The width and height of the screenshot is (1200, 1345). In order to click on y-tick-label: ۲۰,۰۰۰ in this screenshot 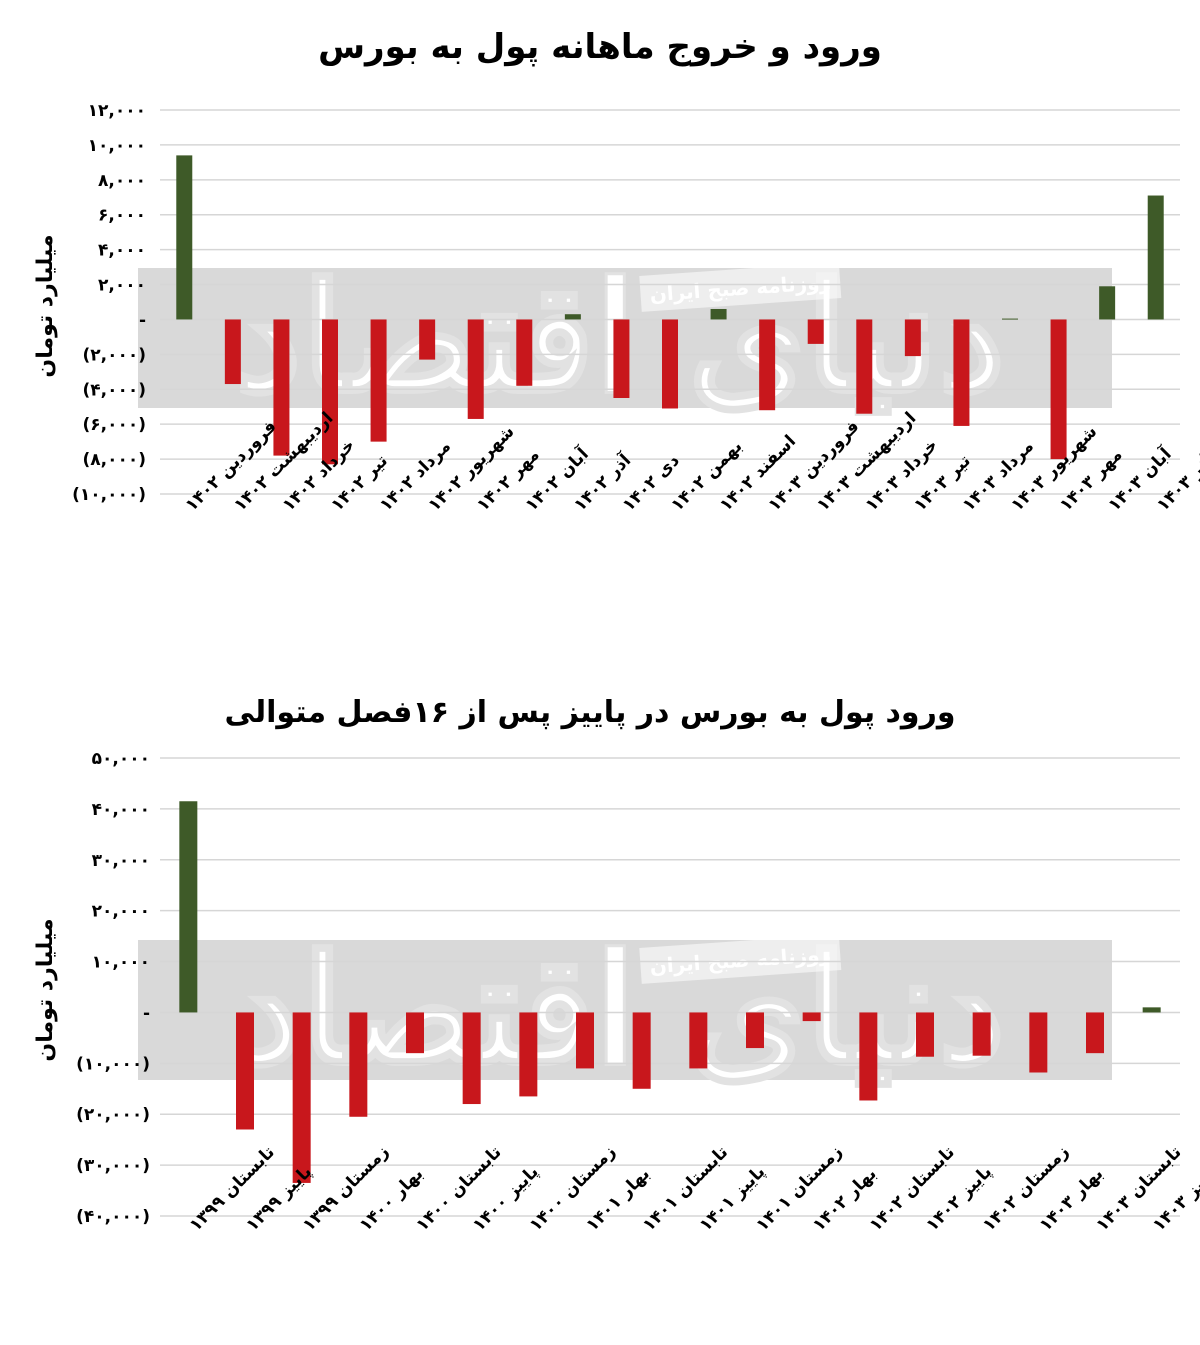, I will do `click(121, 912)`.